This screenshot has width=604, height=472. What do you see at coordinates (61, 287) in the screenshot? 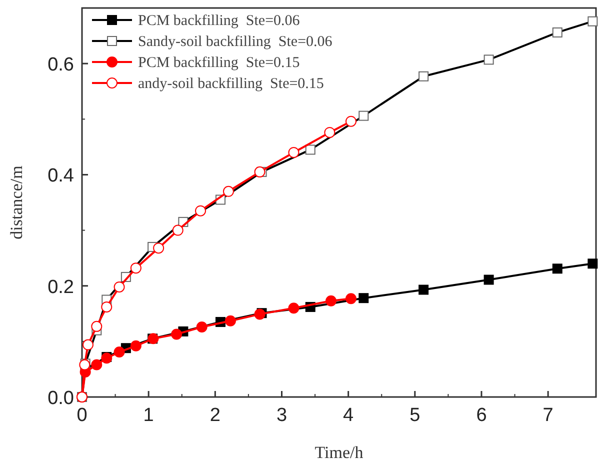
I see `y-tick-label: 0.2` at bounding box center [61, 287].